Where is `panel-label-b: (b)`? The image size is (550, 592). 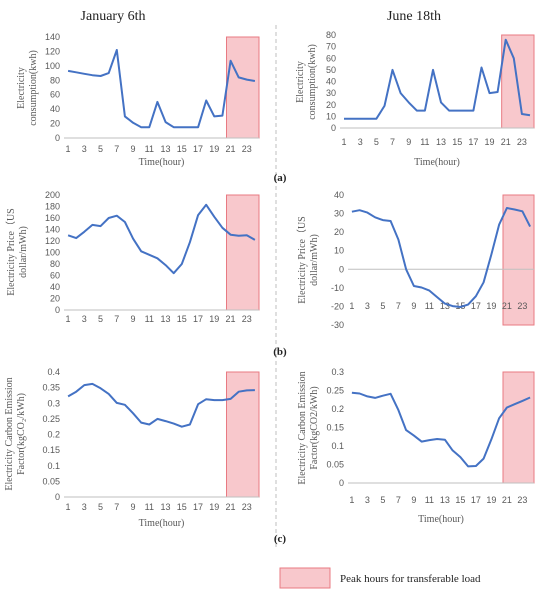 panel-label-b: (b) is located at coordinates (280, 352).